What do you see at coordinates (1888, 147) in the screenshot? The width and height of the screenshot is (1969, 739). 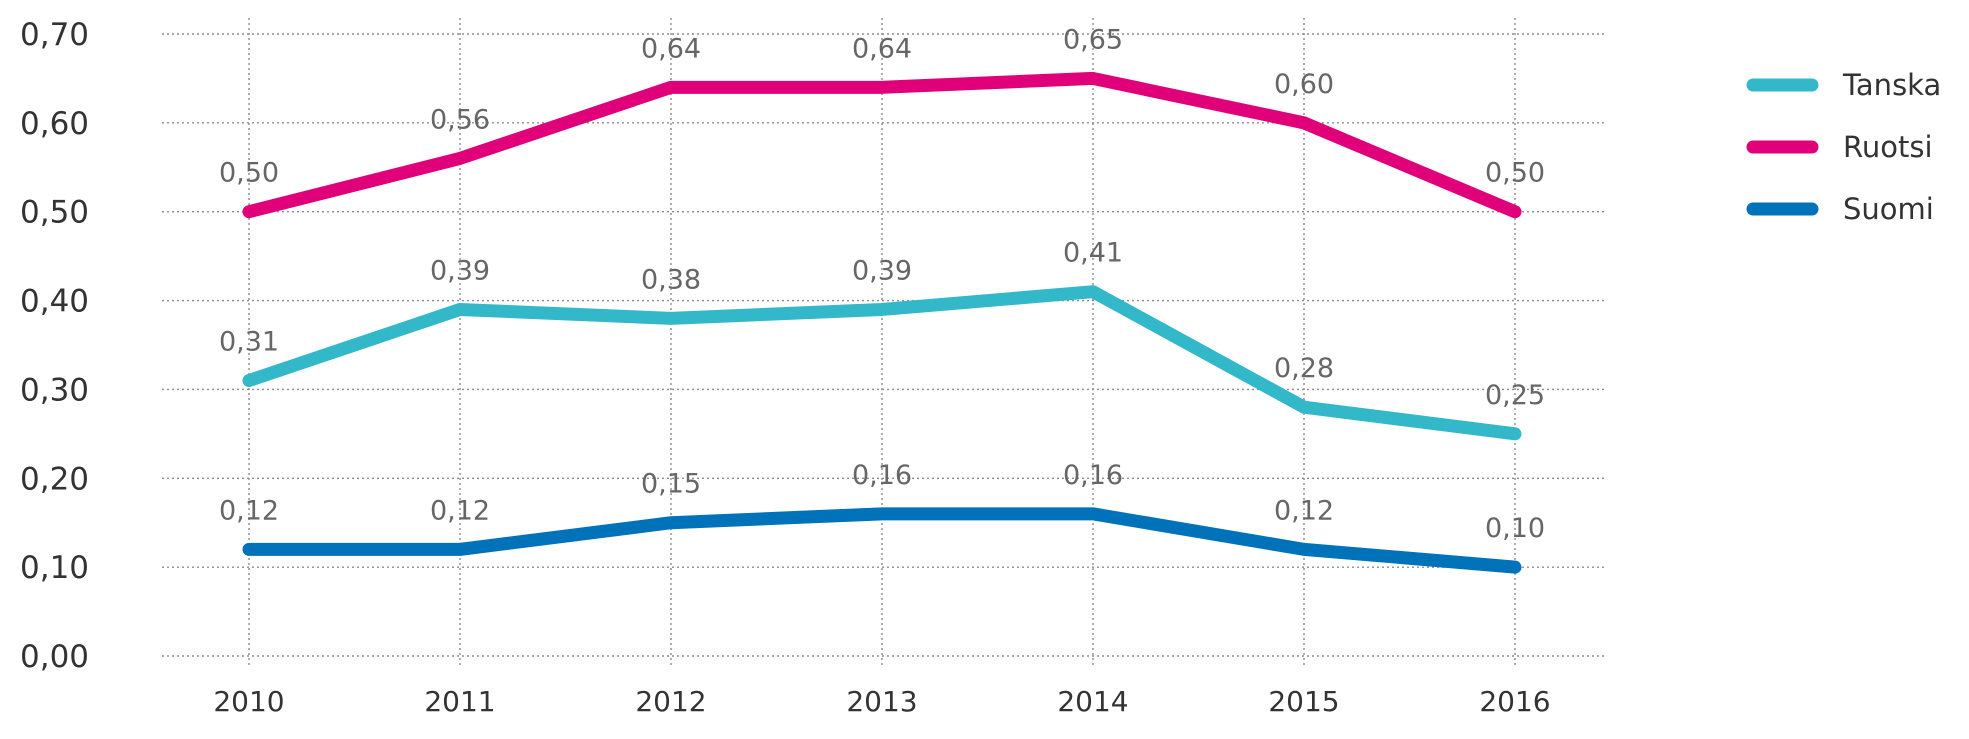 I see `legend-label-ruotsi: Ruotsi` at bounding box center [1888, 147].